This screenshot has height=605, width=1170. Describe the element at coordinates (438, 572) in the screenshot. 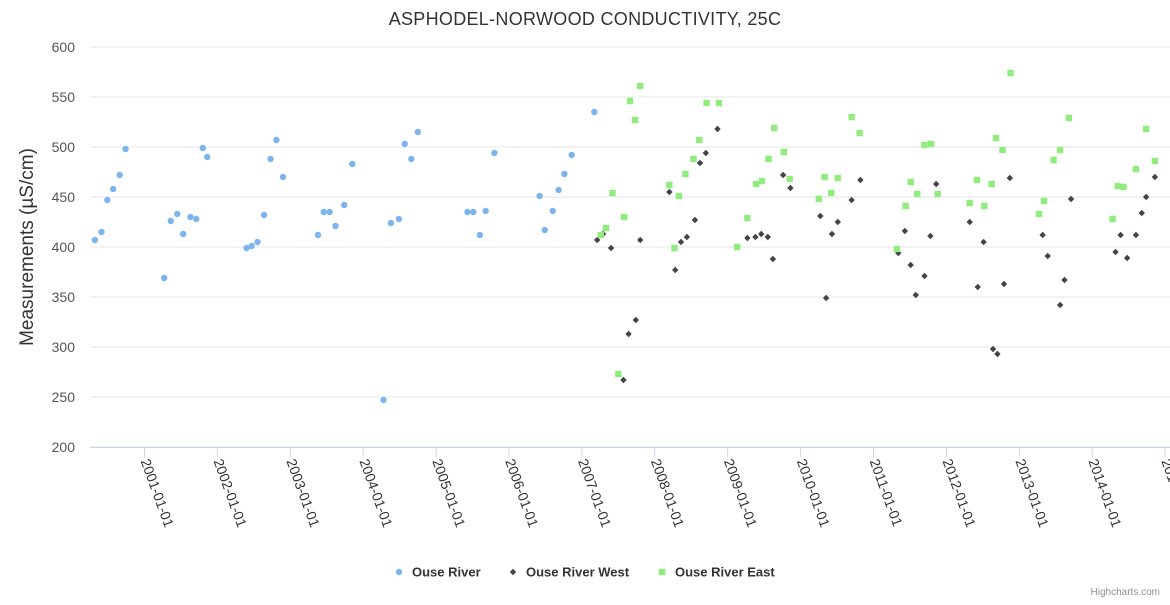

I see `legend-item-ouse-river: Ouse River` at that location.